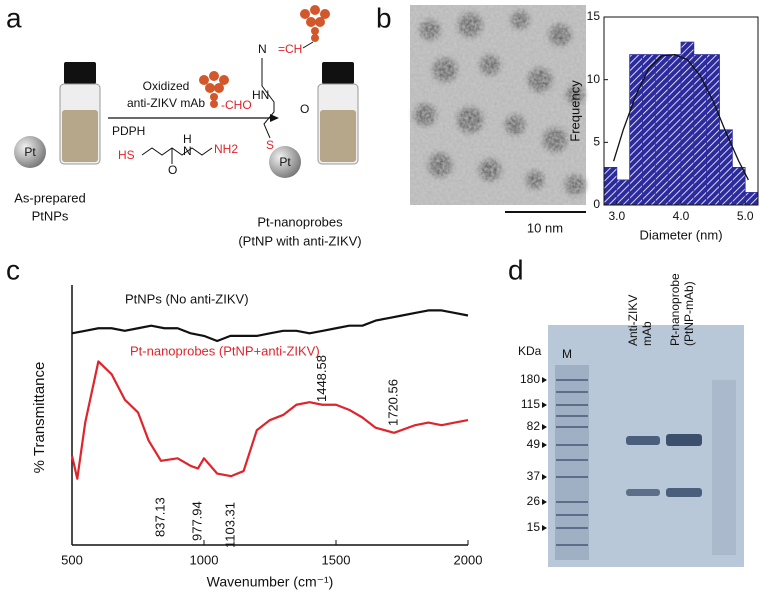 Image resolution: width=764 pixels, height=601 pixels. Describe the element at coordinates (290, 49) in the screenshot. I see `chem-text: =CH` at that location.